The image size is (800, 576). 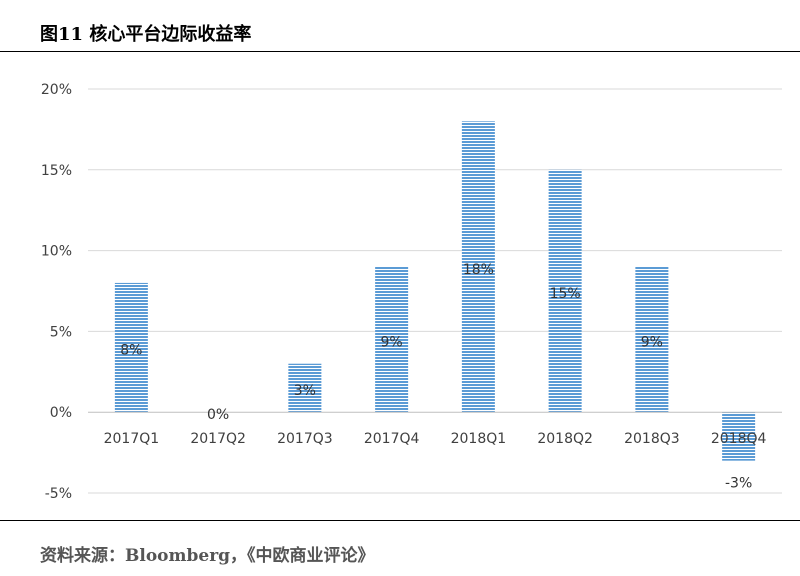 I want to click on bar-2018Q3, so click(x=652, y=339).